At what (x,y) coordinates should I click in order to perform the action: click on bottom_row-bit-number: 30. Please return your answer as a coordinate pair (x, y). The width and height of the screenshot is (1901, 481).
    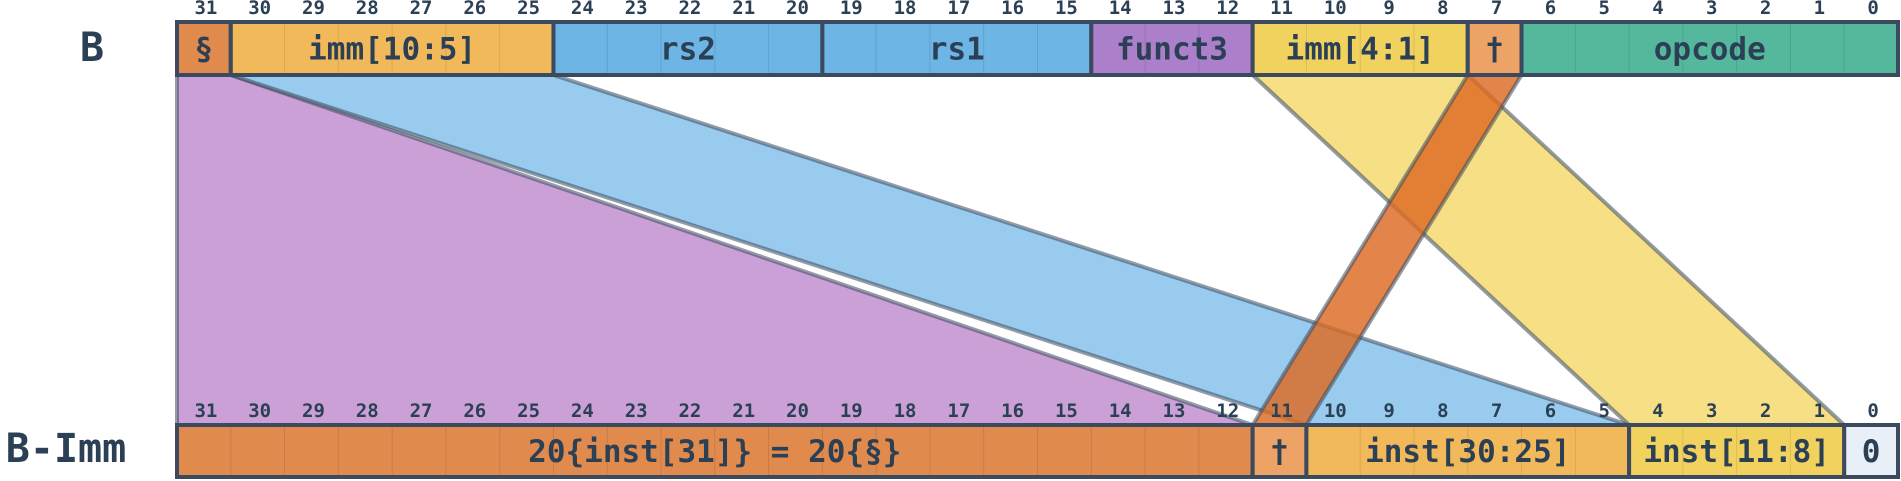
    Looking at the image, I should click on (259, 411).